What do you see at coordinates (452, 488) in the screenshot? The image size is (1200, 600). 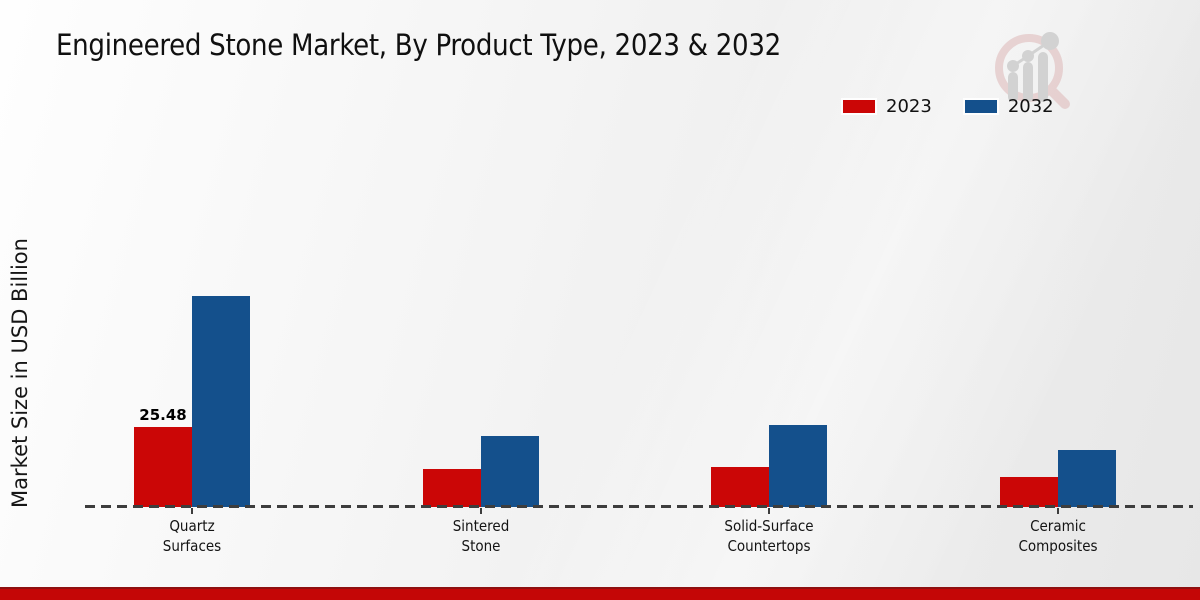 I see `bar-2023-sintered-stone` at bounding box center [452, 488].